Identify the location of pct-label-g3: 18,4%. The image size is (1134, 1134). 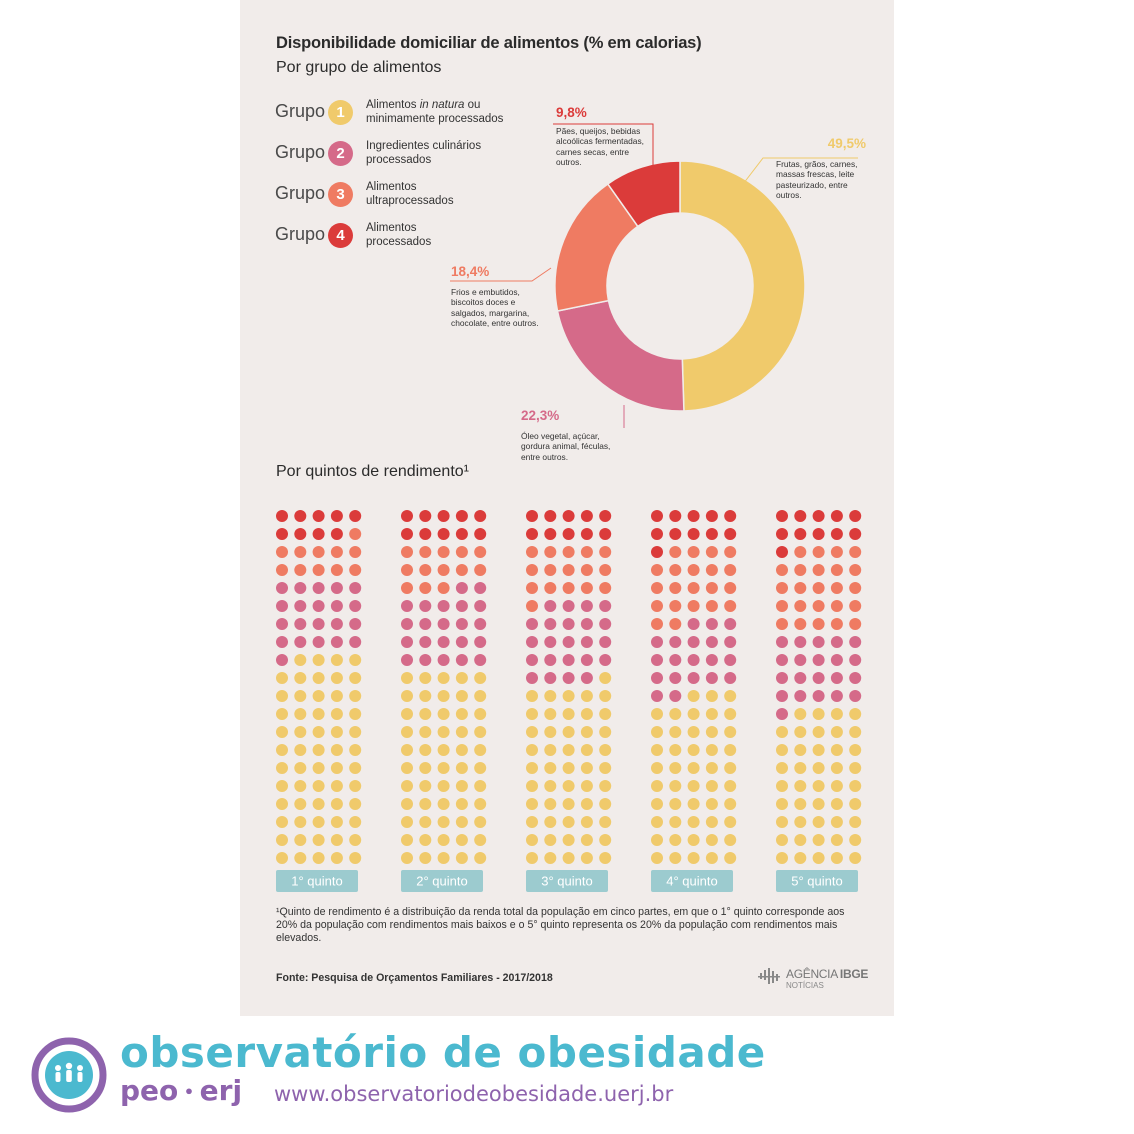
(470, 271).